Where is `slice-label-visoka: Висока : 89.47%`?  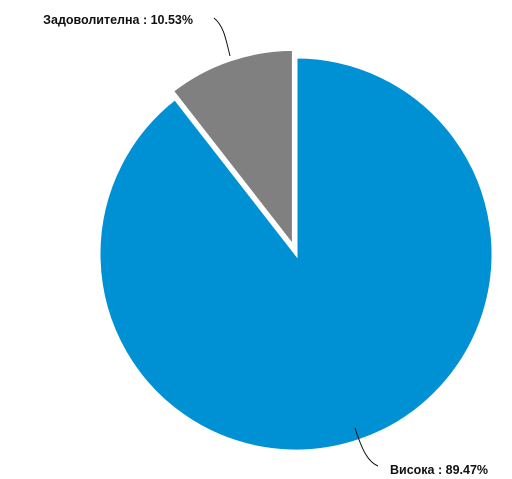 slice-label-visoka: Висока : 89.47% is located at coordinates (439, 470).